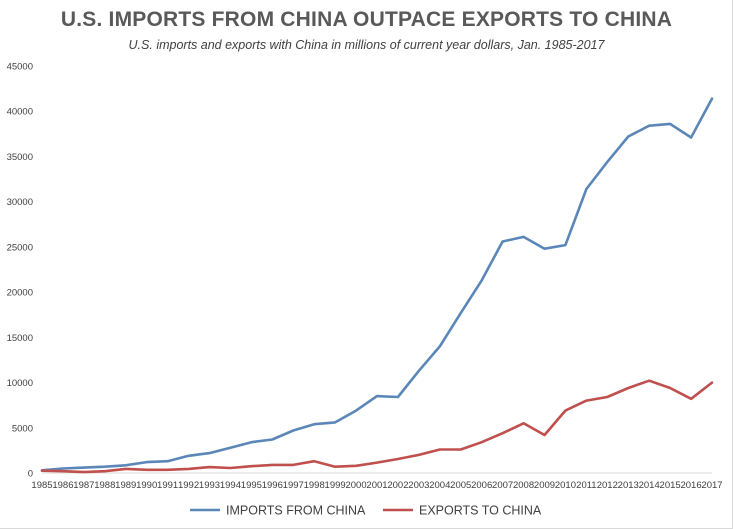 This screenshot has width=733, height=529. Describe the element at coordinates (104, 485) in the screenshot. I see `x-tick-label: 1988` at that location.